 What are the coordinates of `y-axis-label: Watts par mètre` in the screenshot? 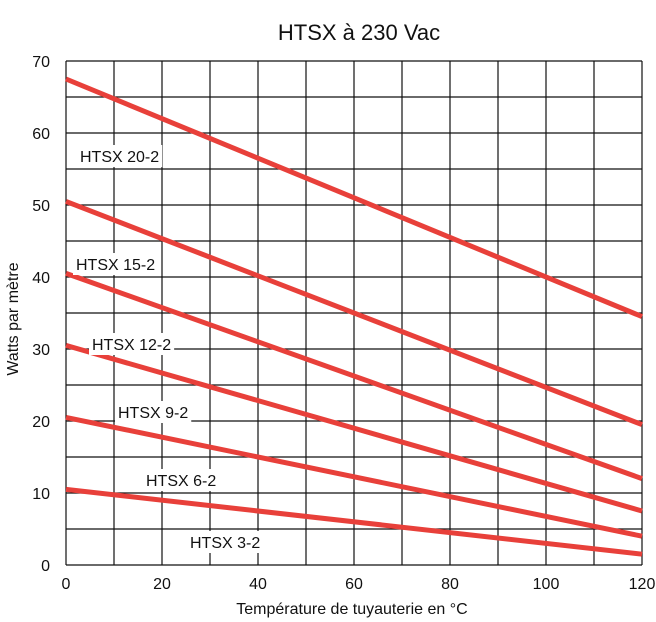 It's located at (13, 318).